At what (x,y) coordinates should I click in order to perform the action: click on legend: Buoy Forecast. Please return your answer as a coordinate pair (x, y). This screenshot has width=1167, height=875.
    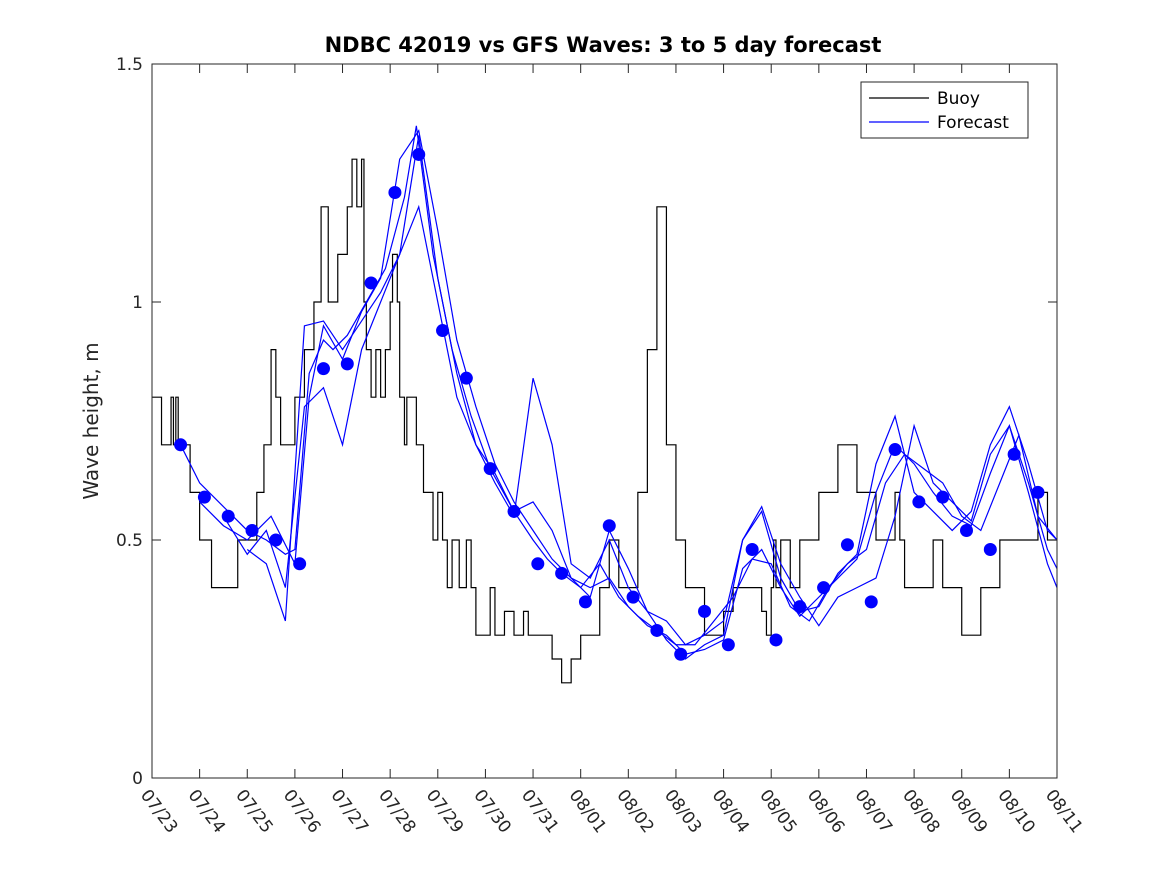
    Looking at the image, I should click on (944, 110).